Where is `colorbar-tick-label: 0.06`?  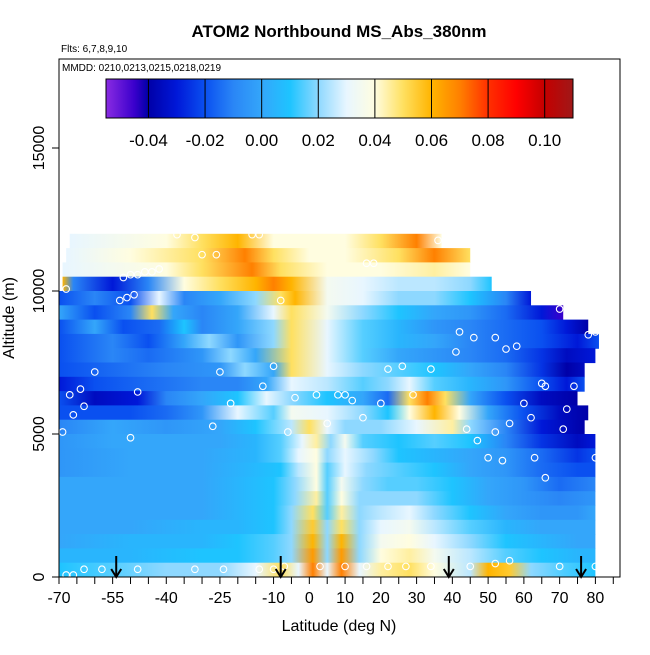 colorbar-tick-label: 0.06 is located at coordinates (431, 140).